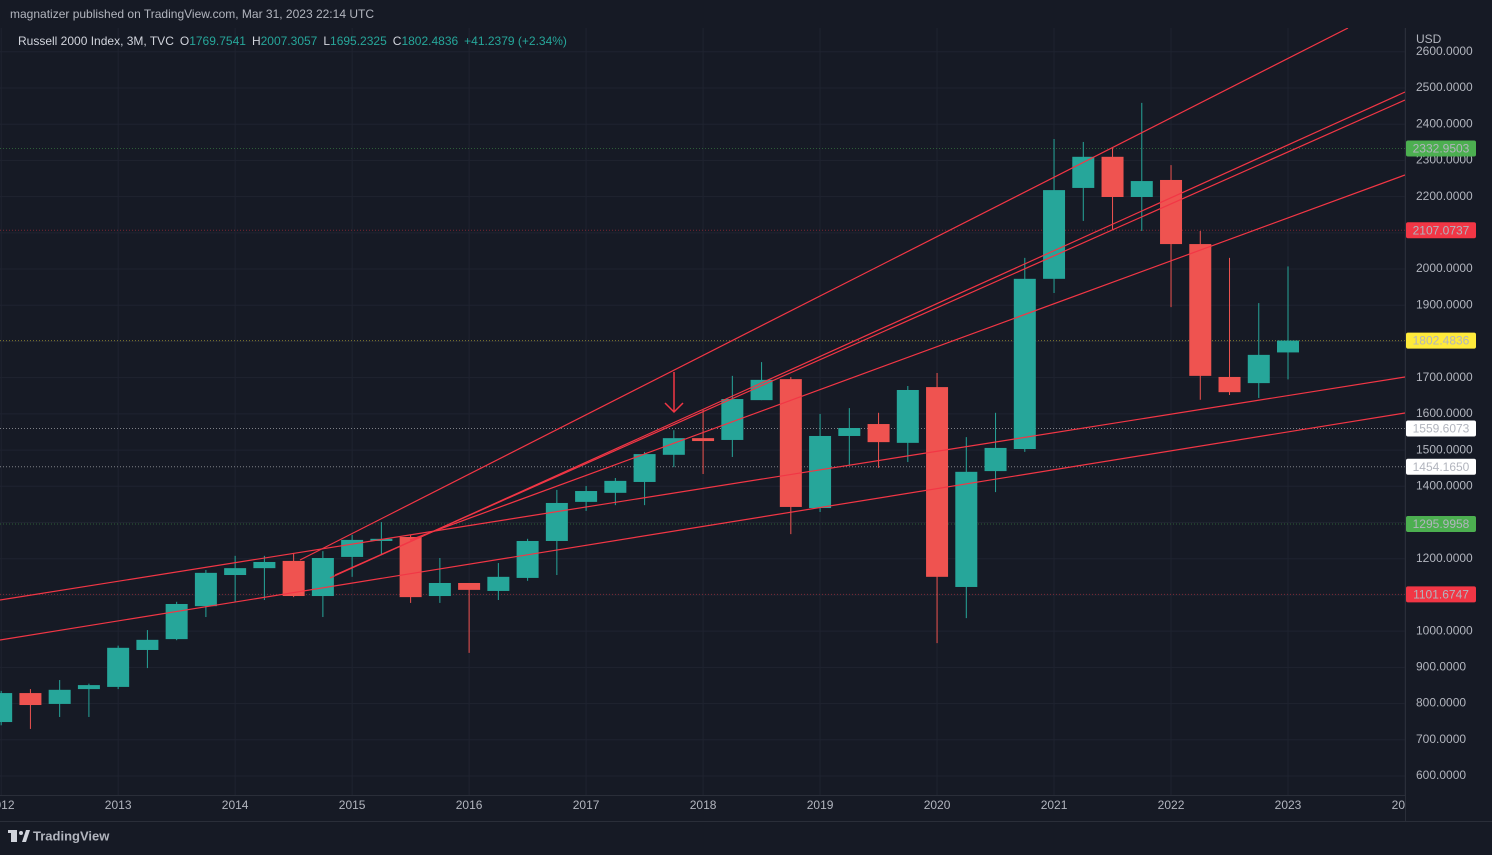 This screenshot has height=855, width=1492. I want to click on y-tick-label: 2000.0000, so click(1444, 268).